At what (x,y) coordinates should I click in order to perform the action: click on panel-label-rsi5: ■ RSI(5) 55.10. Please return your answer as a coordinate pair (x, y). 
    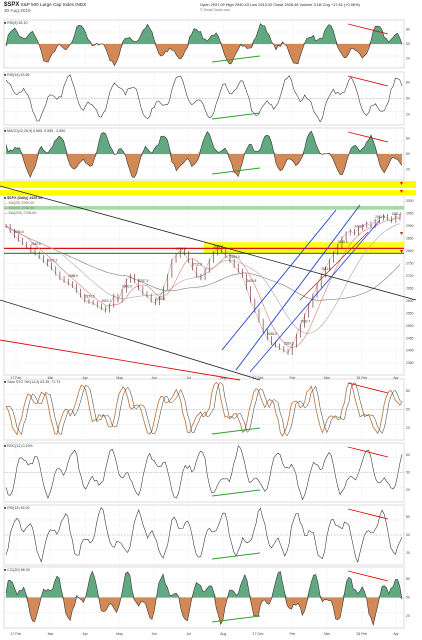
    Looking at the image, I should click on (16, 24).